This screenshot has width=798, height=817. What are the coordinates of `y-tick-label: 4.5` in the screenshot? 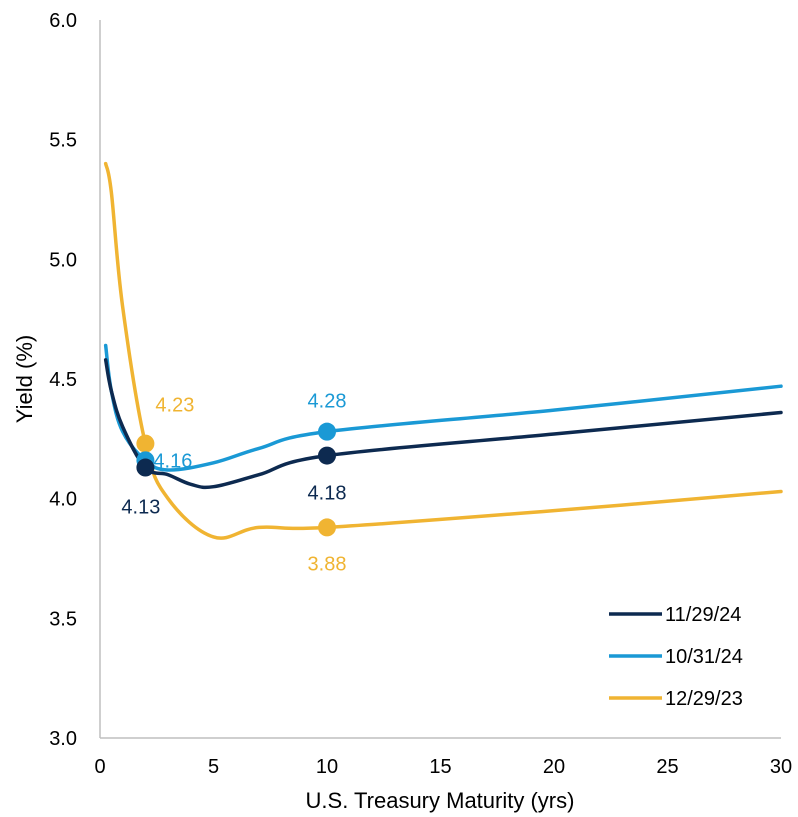 It's located at (63, 380).